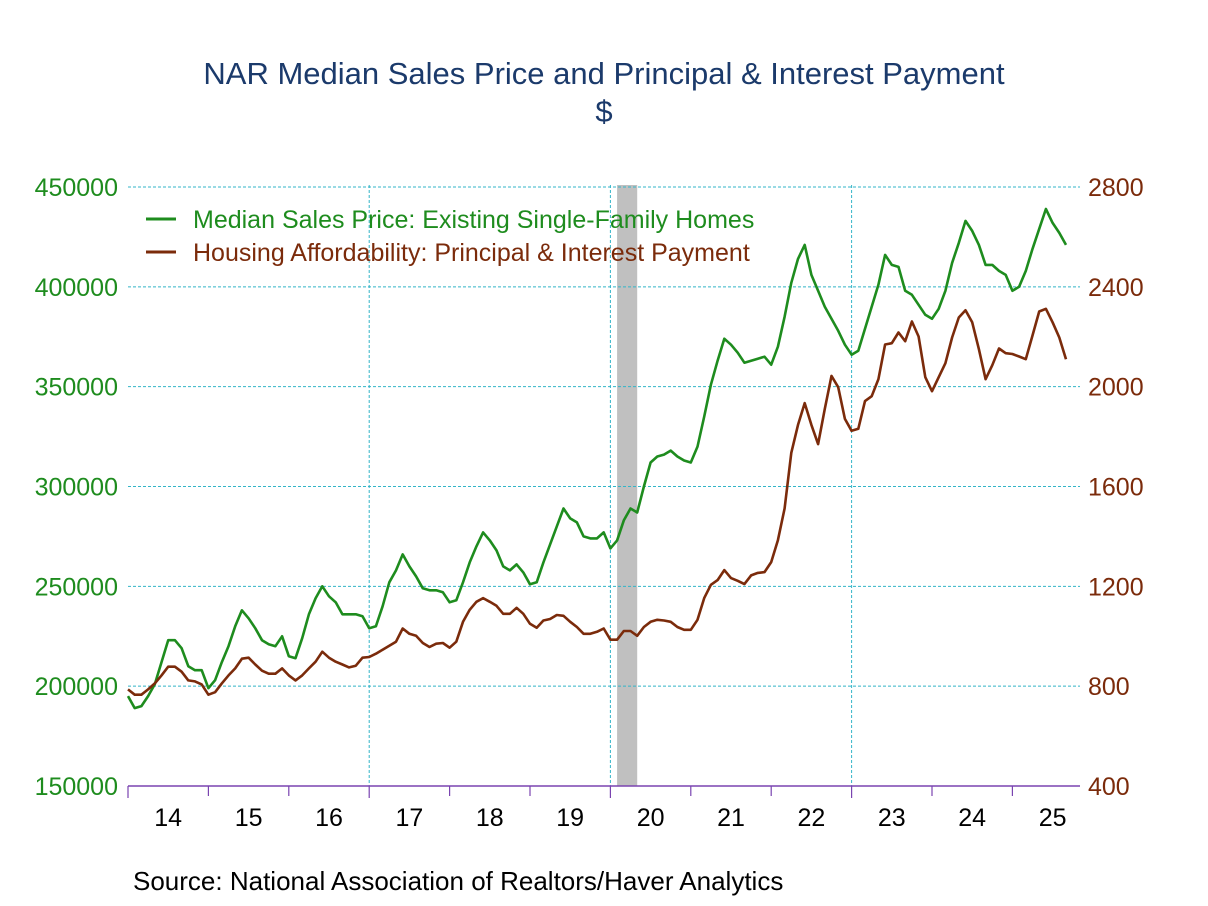 The width and height of the screenshot is (1208, 906). I want to click on left-axis-tick-label: 250000, so click(76, 587).